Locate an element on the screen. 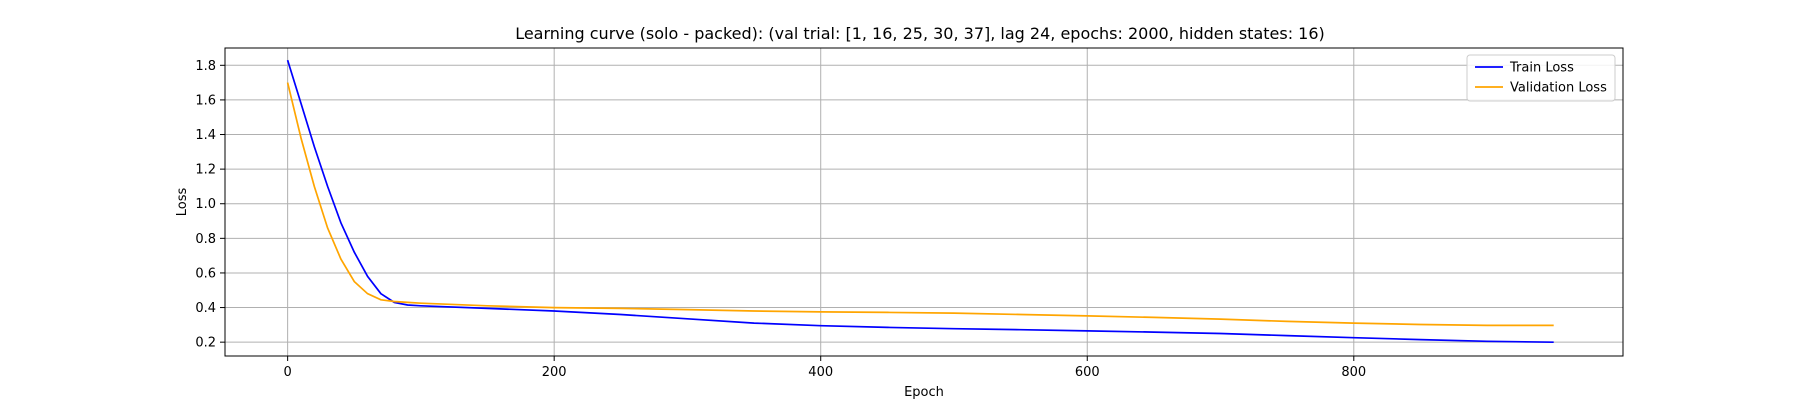  y-axis-ticks: 0.2 0.4 0.6 0.8 1.0 1.2 1.4 1.6 1.8 is located at coordinates (210, 205).